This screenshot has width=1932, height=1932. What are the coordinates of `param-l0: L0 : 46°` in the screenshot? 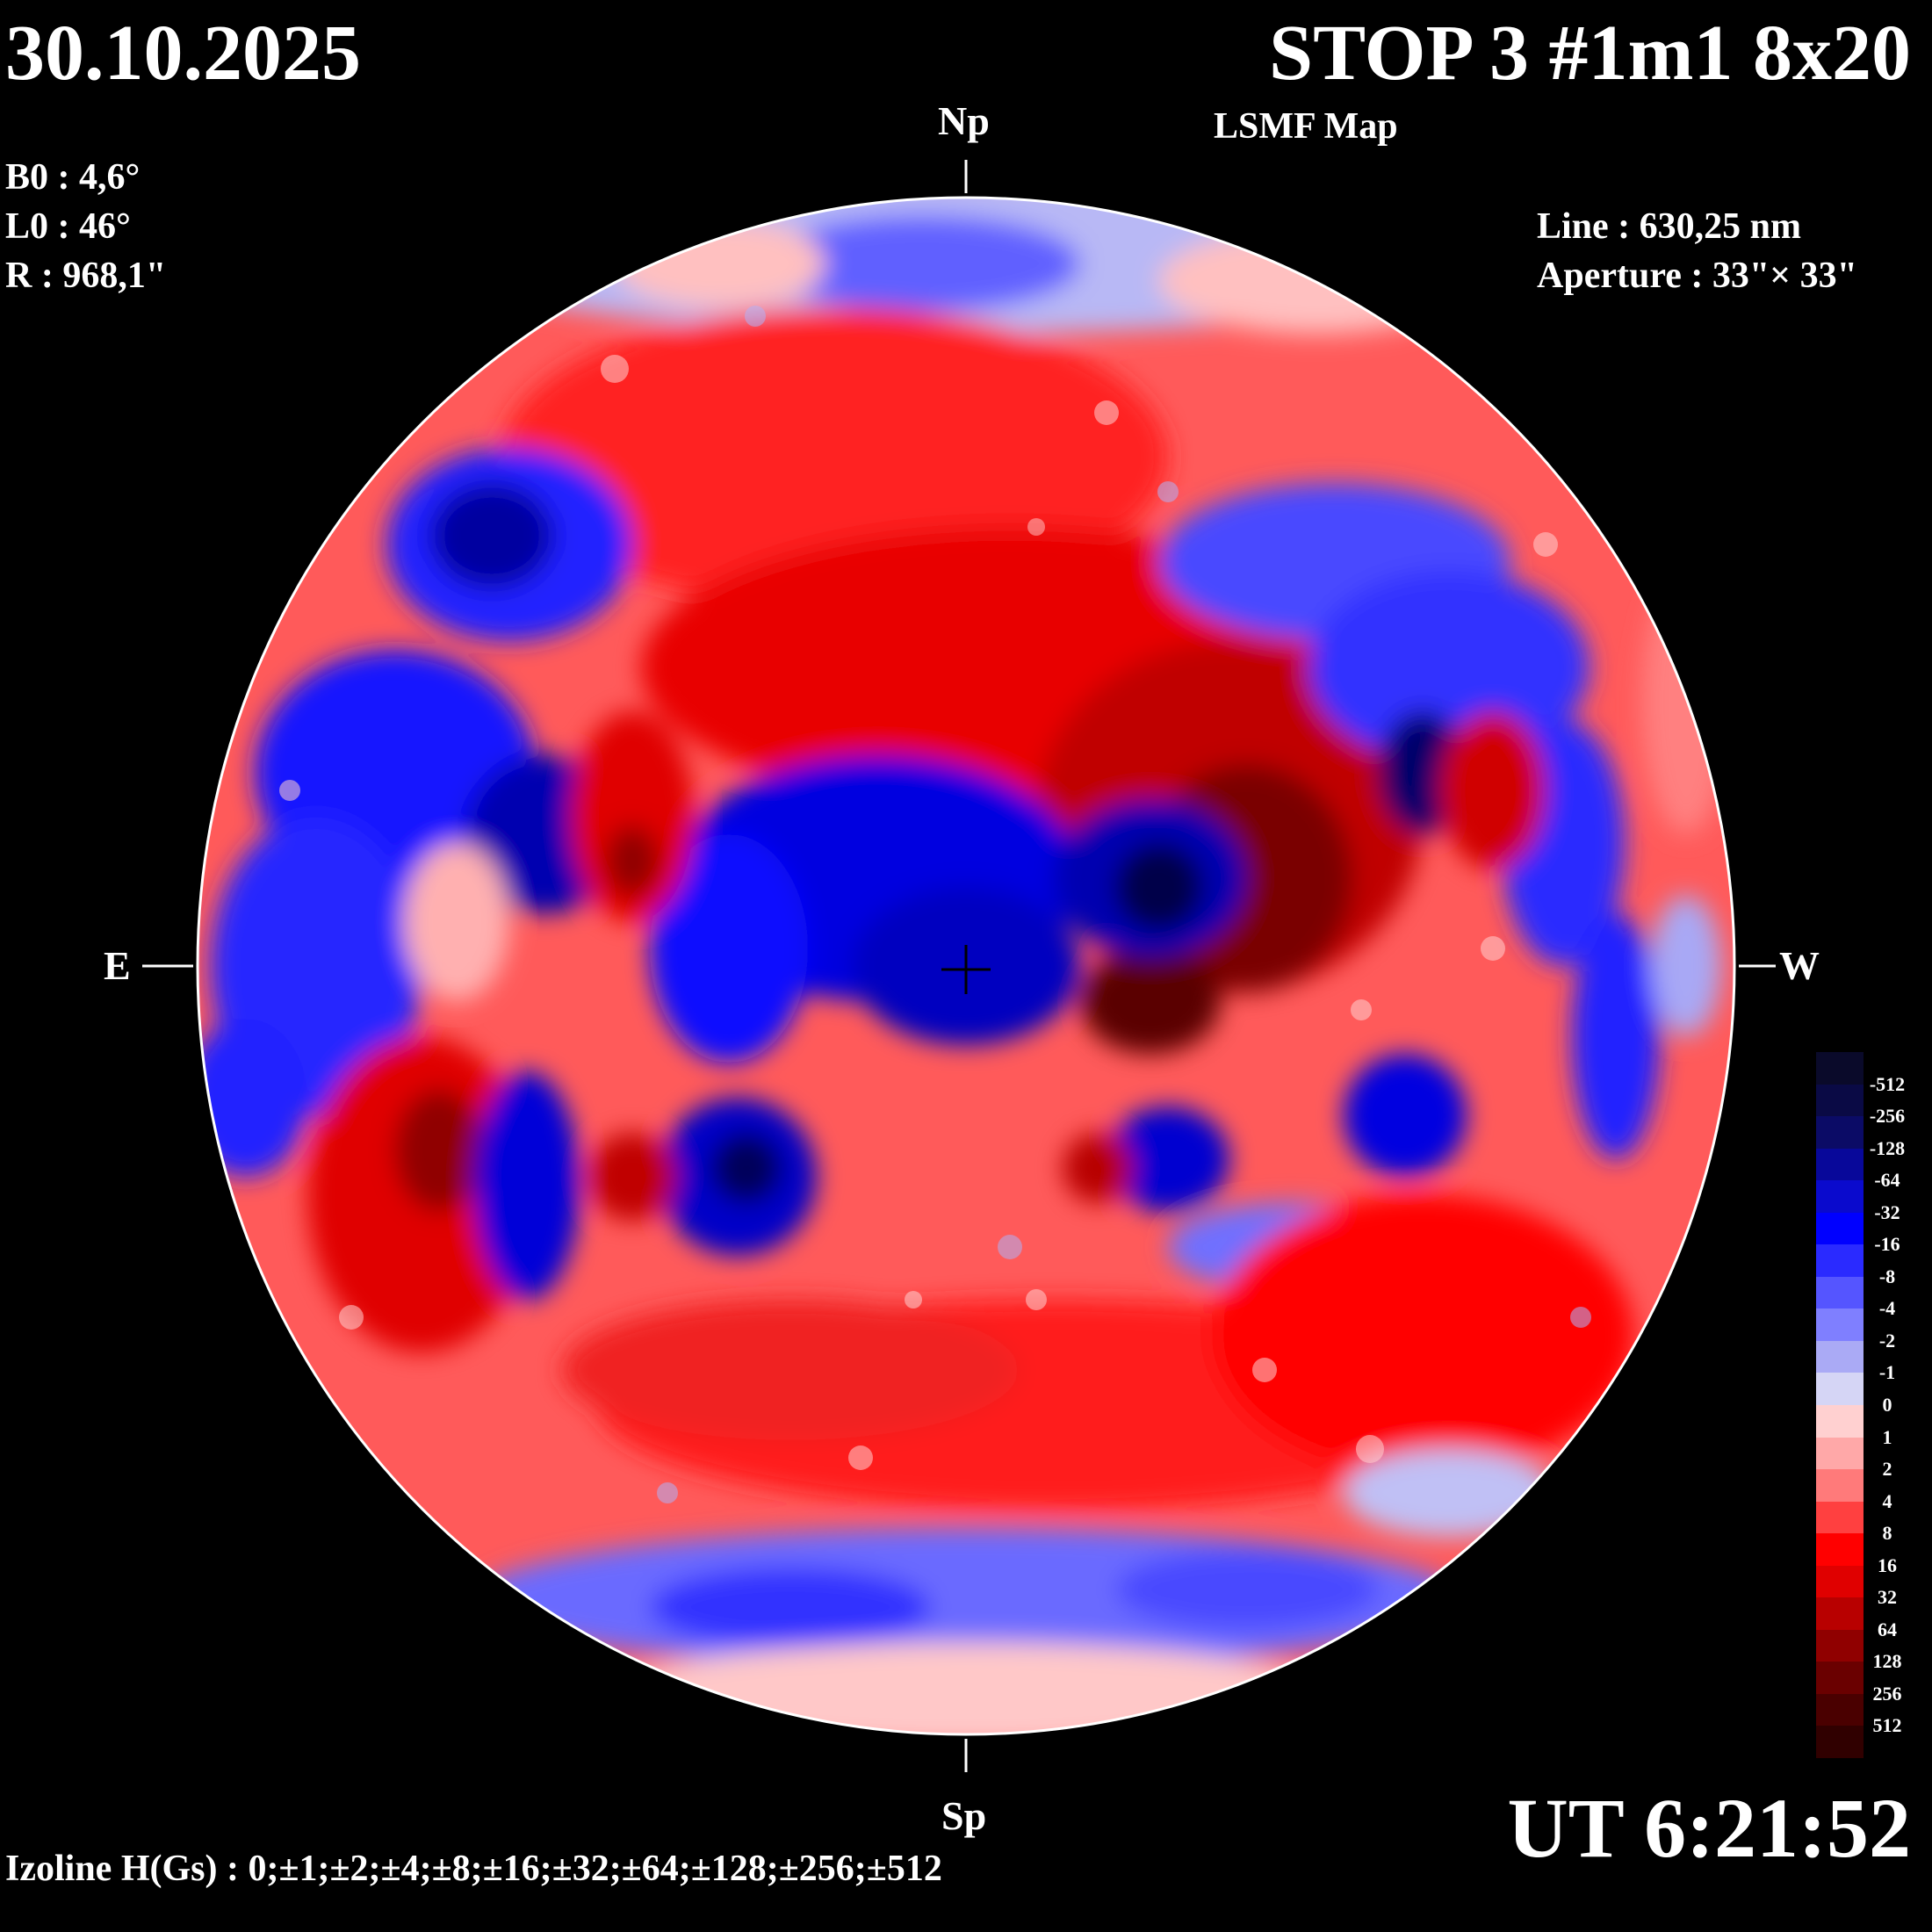 It's located at (68, 227).